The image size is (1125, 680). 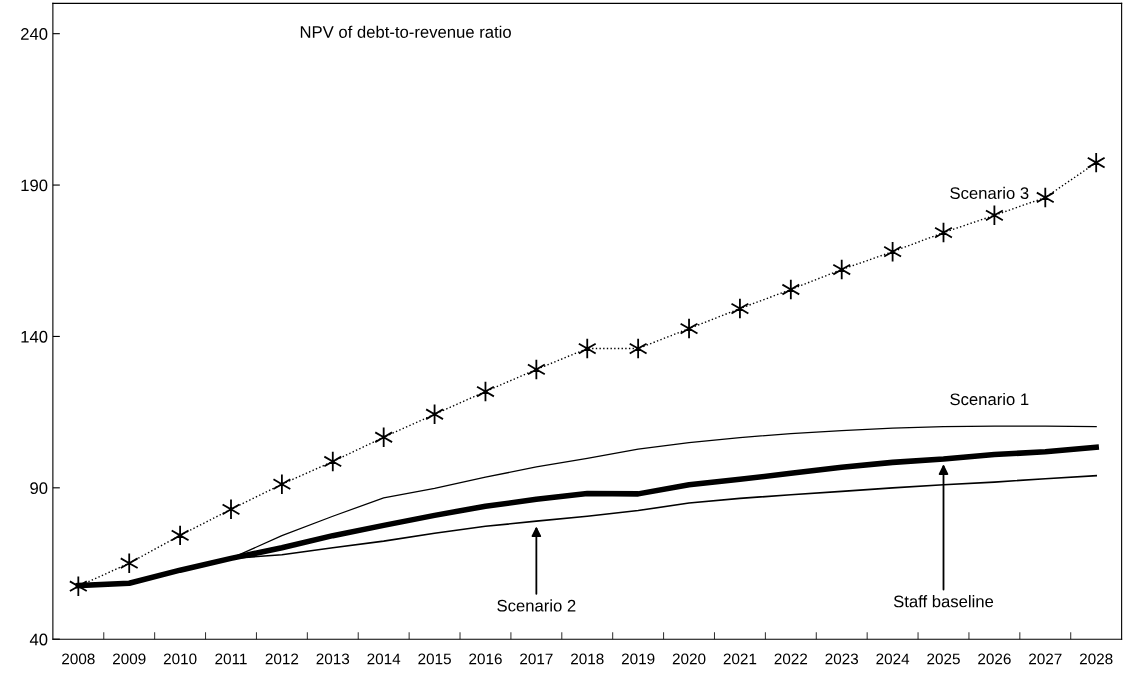 I want to click on x-tick-label: 2025, so click(x=943, y=659).